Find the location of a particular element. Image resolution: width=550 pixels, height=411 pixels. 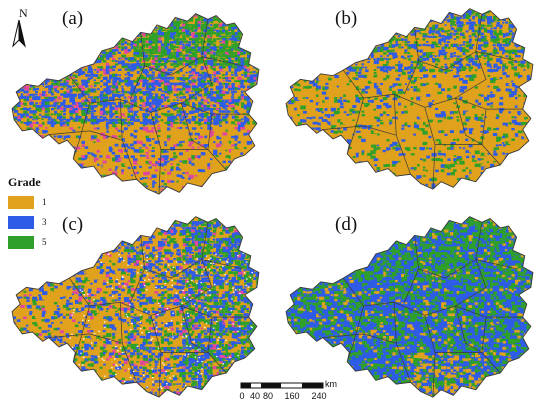

north-arrow-letter: N is located at coordinates (23, 13).